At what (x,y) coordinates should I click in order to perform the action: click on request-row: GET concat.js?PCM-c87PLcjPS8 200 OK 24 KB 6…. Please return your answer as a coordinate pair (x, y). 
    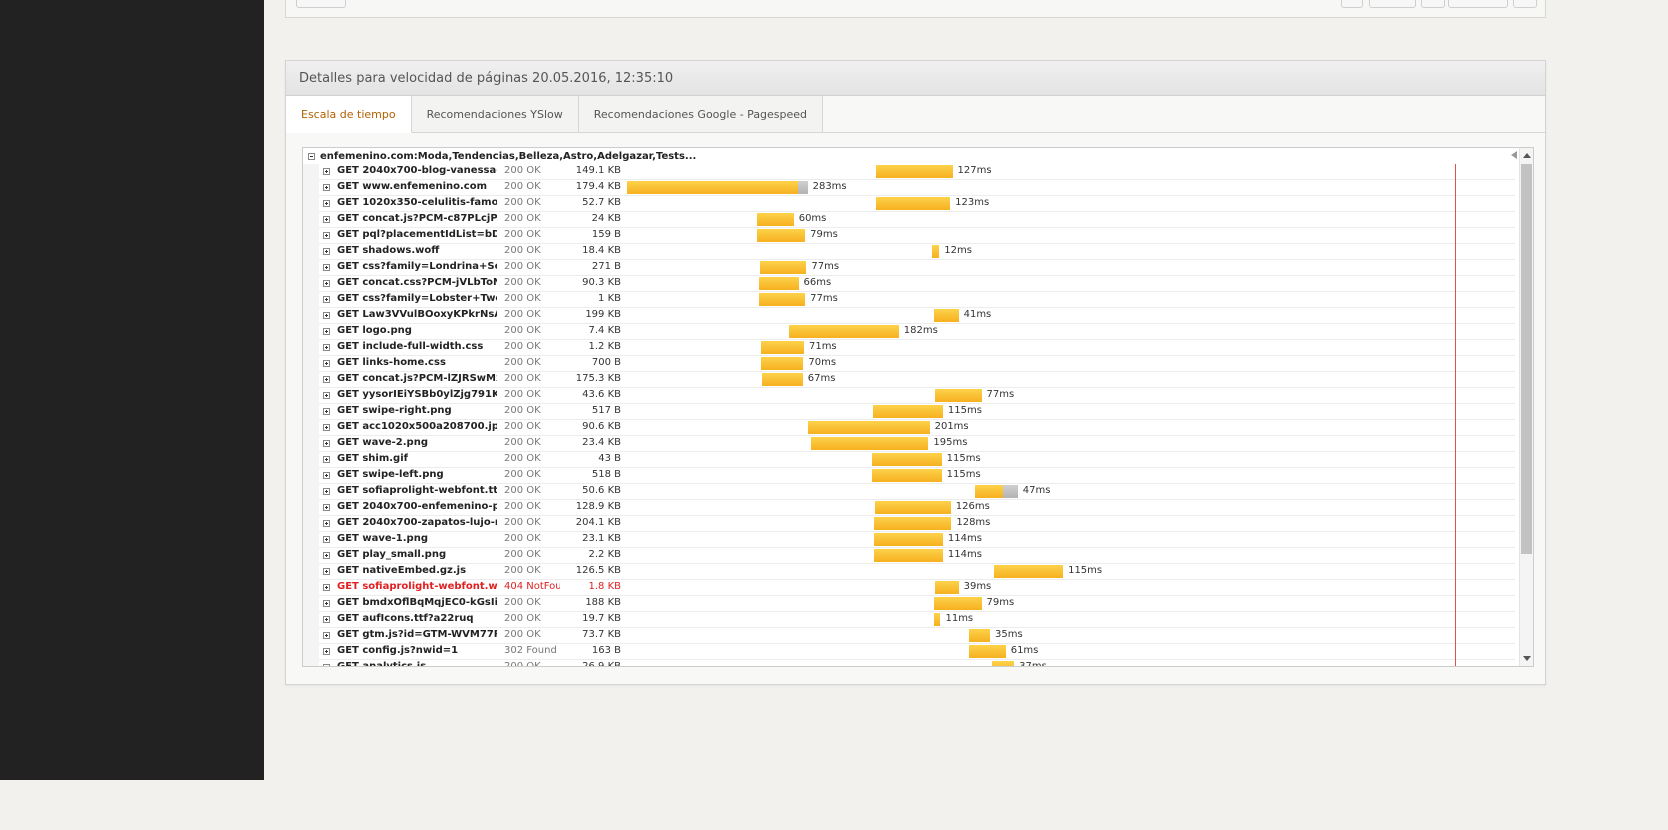
    Looking at the image, I should click on (909, 220).